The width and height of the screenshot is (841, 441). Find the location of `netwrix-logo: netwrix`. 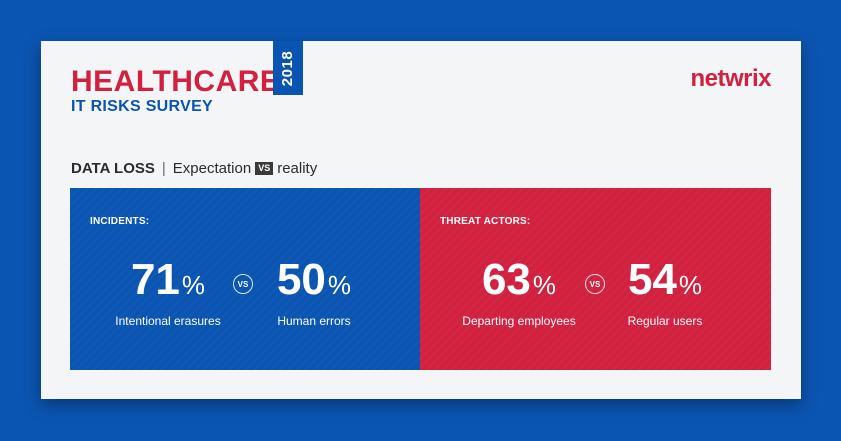

netwrix-logo: netwrix is located at coordinates (730, 78).